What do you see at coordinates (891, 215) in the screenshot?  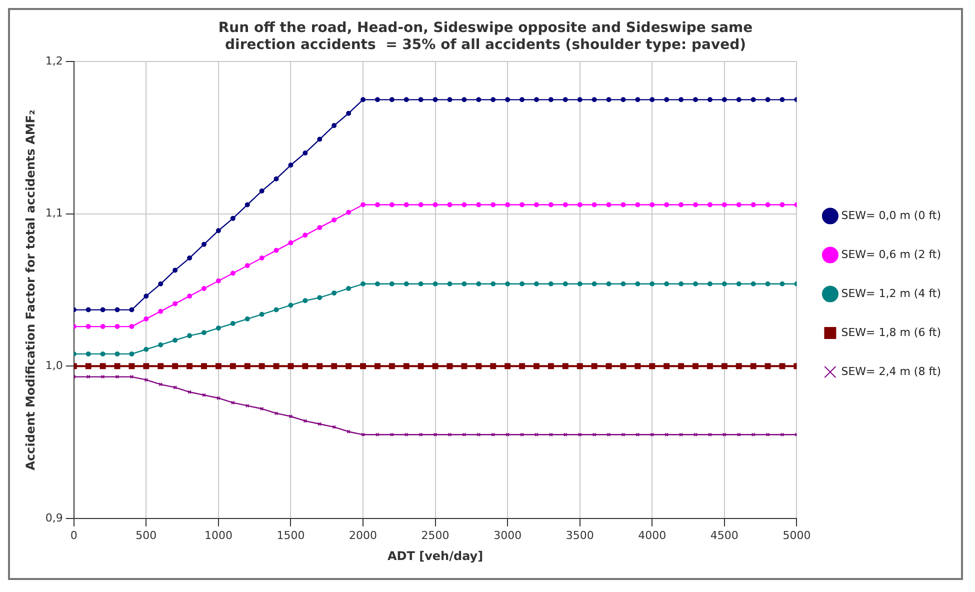 I see `legend-label: SEW= 0,0 m (0 ft)` at bounding box center [891, 215].